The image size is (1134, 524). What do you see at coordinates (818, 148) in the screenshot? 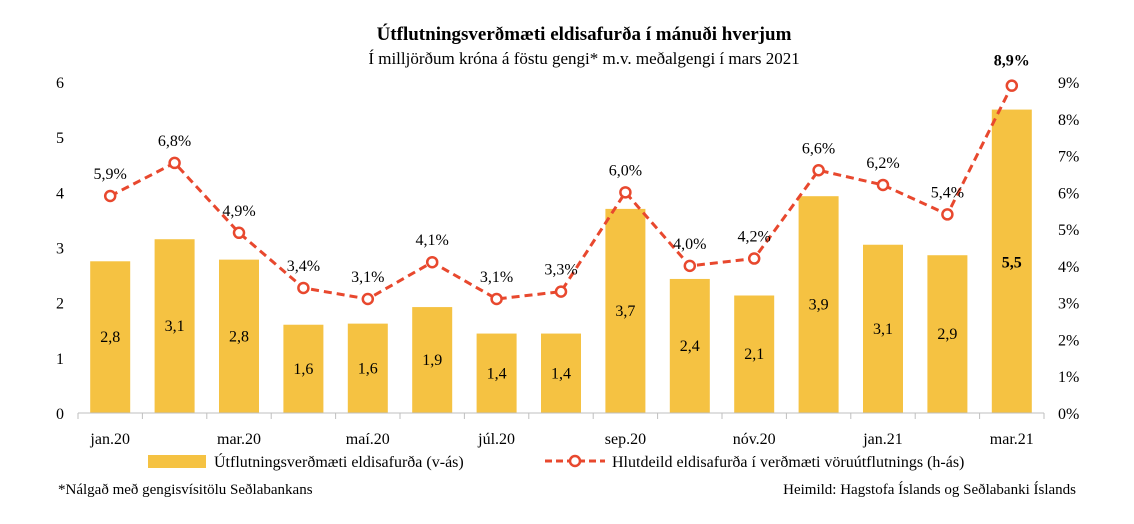
I see `line-data-label: 6,6%` at bounding box center [818, 148].